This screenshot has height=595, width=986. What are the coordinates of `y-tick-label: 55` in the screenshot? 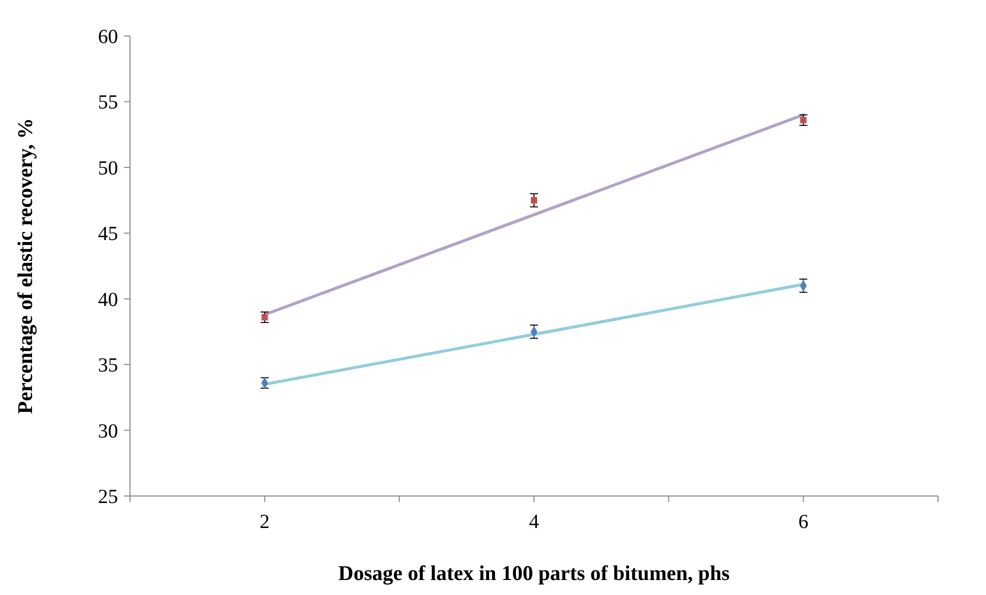 It's located at (108, 103).